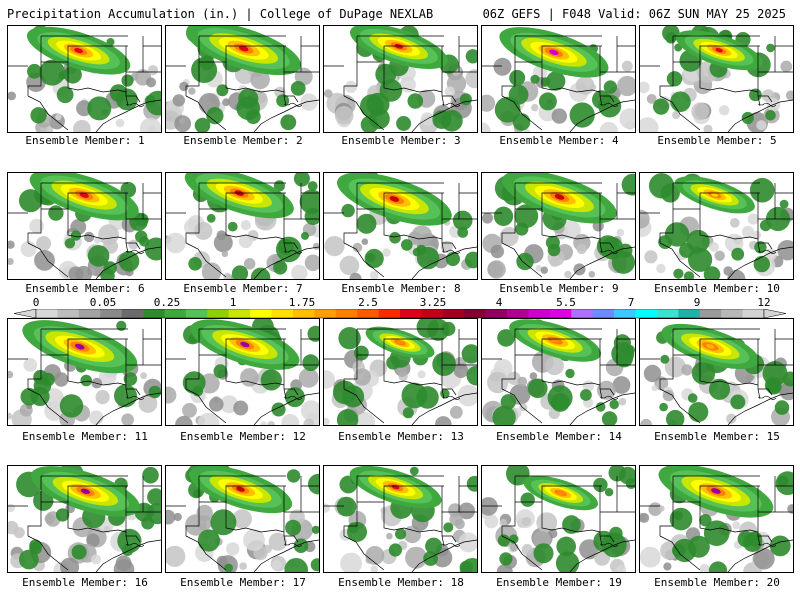 This screenshot has height=600, width=800. Describe the element at coordinates (717, 140) in the screenshot. I see `ensemble-member-label: Ensemble Member: 5` at that location.